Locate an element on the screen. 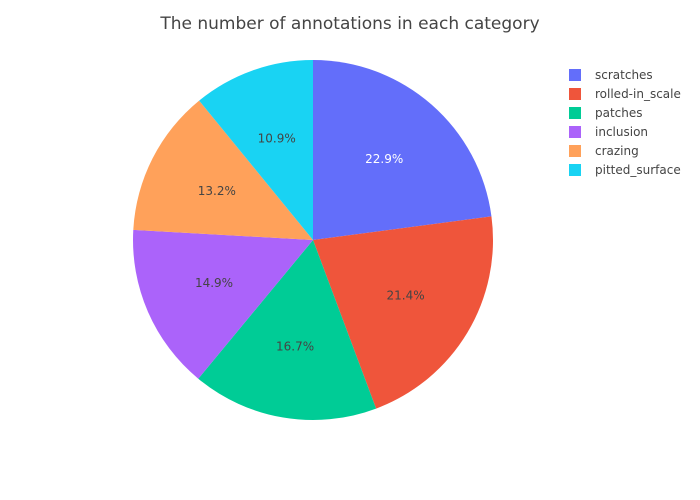  slice-label-inclusion: 14.9% is located at coordinates (214, 283).